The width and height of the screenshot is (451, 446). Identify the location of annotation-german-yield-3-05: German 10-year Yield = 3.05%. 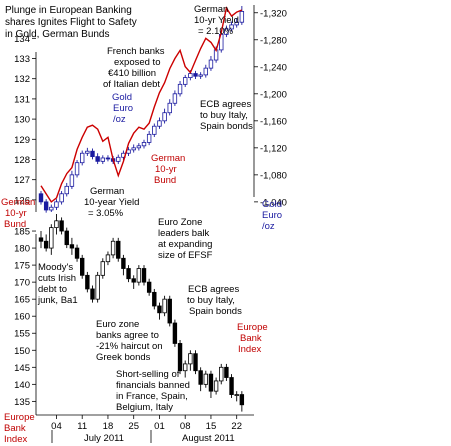
(111, 202).